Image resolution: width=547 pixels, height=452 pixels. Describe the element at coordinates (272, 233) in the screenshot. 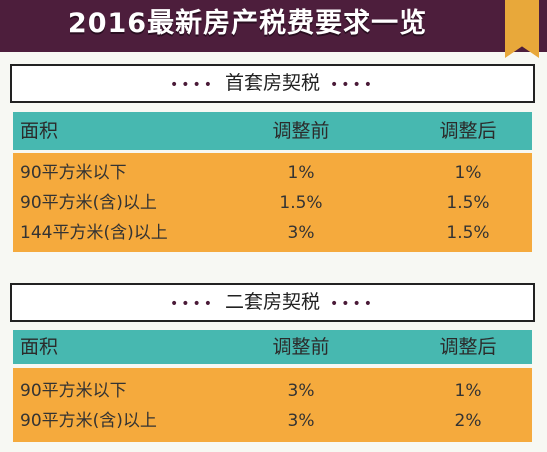

I see `table-row: 144平方米(含)以上 3% 1.5%` at that location.